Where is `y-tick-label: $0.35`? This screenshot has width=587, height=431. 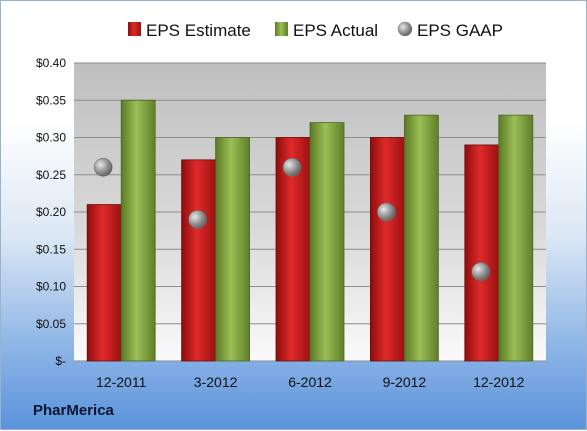
y-tick-label: $0.35 is located at coordinates (51, 100).